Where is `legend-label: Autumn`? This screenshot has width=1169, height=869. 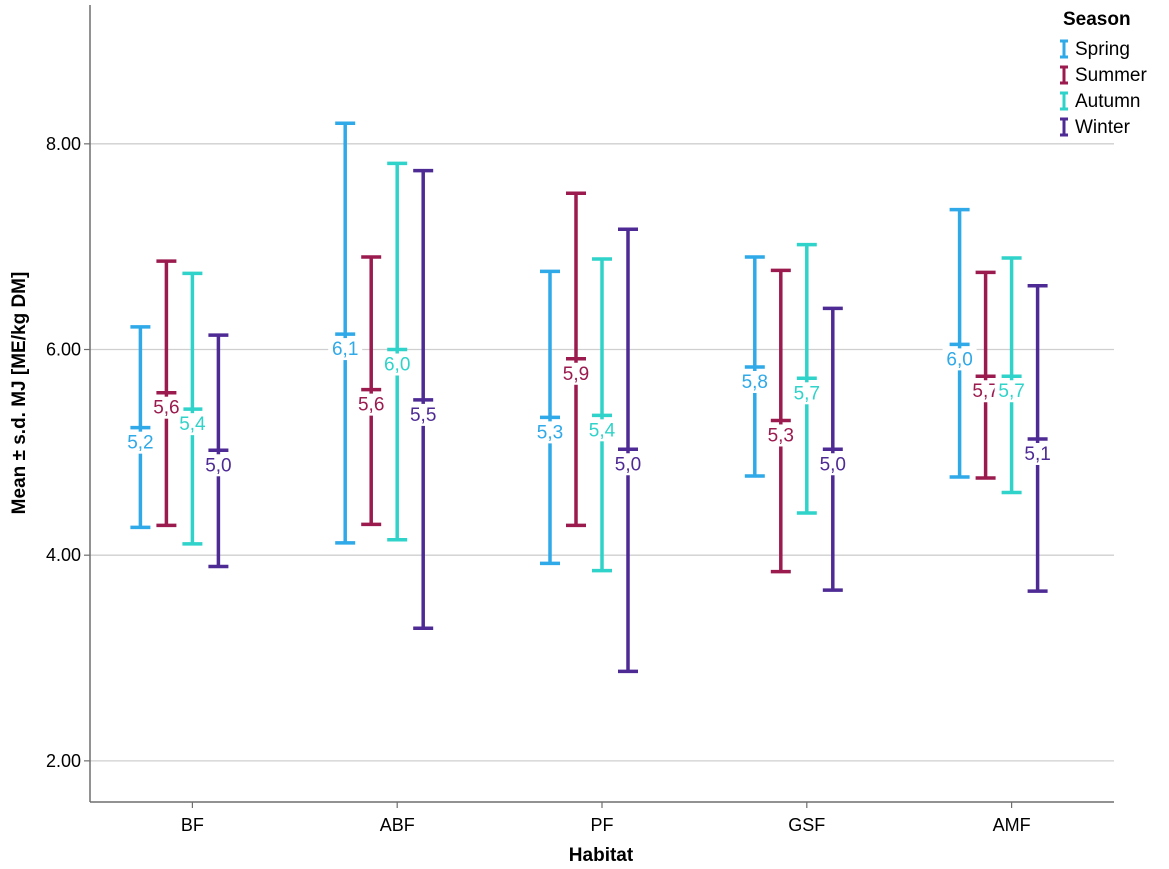 legend-label: Autumn is located at coordinates (1107, 101).